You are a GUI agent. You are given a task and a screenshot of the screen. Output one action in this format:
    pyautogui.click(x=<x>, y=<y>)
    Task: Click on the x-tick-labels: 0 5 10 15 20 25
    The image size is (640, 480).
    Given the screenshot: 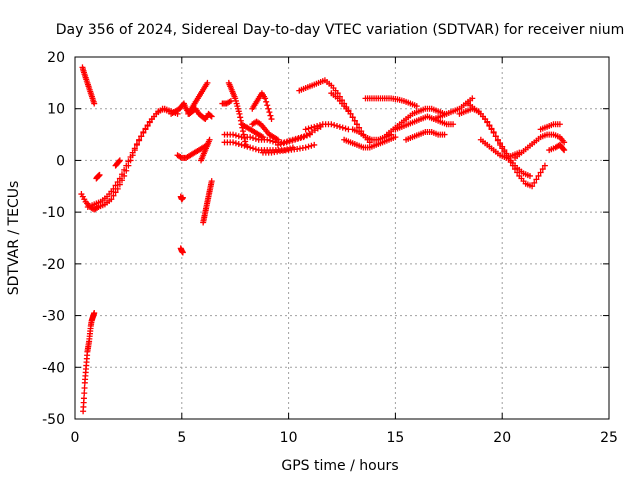 What is the action you would take?
    pyautogui.click(x=344, y=438)
    